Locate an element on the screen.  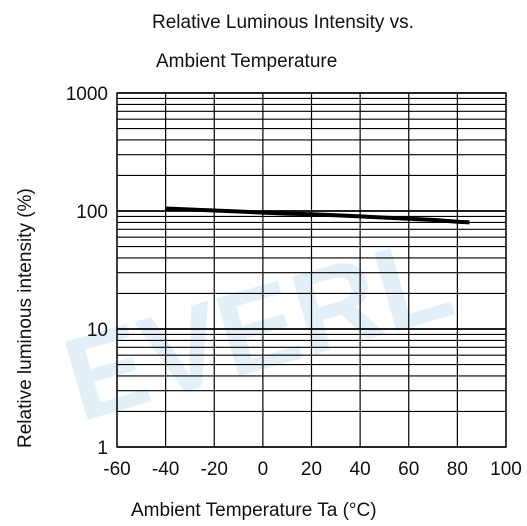
y-tick-label: 1000 is located at coordinates (87, 94).